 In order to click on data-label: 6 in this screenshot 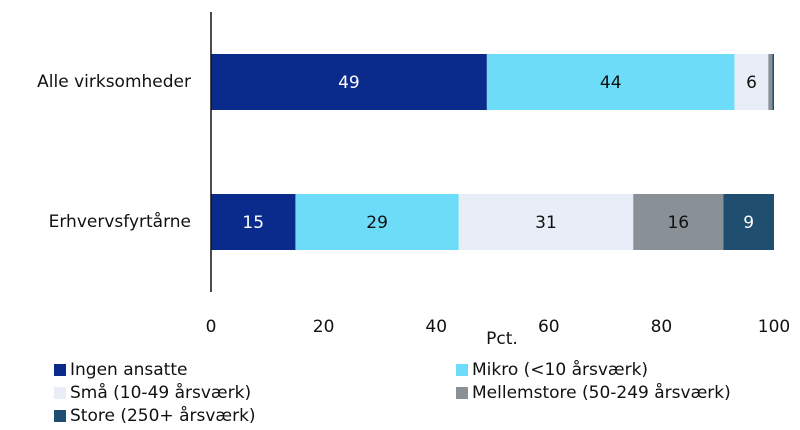, I will do `click(751, 83)`.